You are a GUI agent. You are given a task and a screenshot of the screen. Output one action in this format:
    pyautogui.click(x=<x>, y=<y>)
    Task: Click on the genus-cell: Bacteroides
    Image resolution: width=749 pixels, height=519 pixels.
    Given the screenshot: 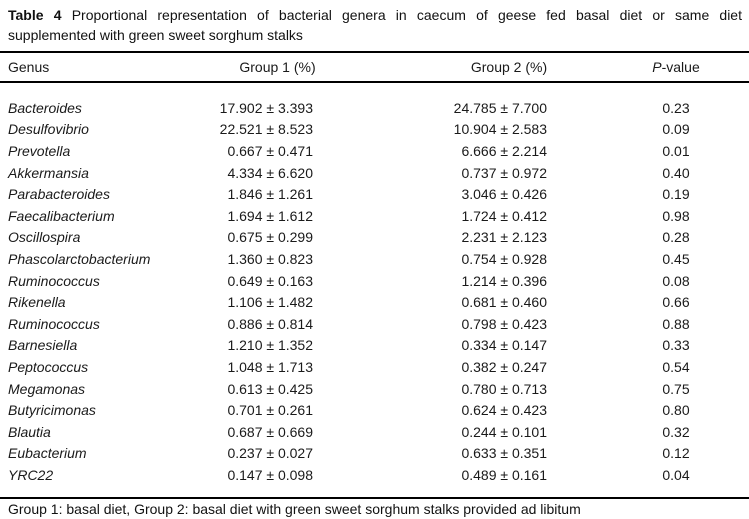 What is the action you would take?
    pyautogui.click(x=45, y=107)
    